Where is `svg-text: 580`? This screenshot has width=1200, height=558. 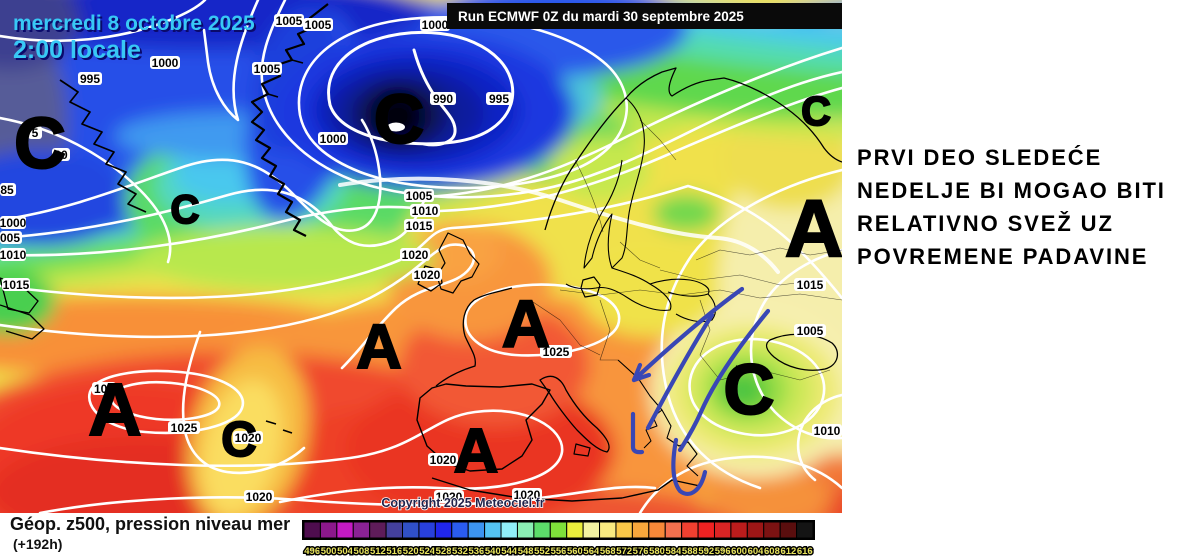 svg-text: 580 is located at coordinates (657, 551).